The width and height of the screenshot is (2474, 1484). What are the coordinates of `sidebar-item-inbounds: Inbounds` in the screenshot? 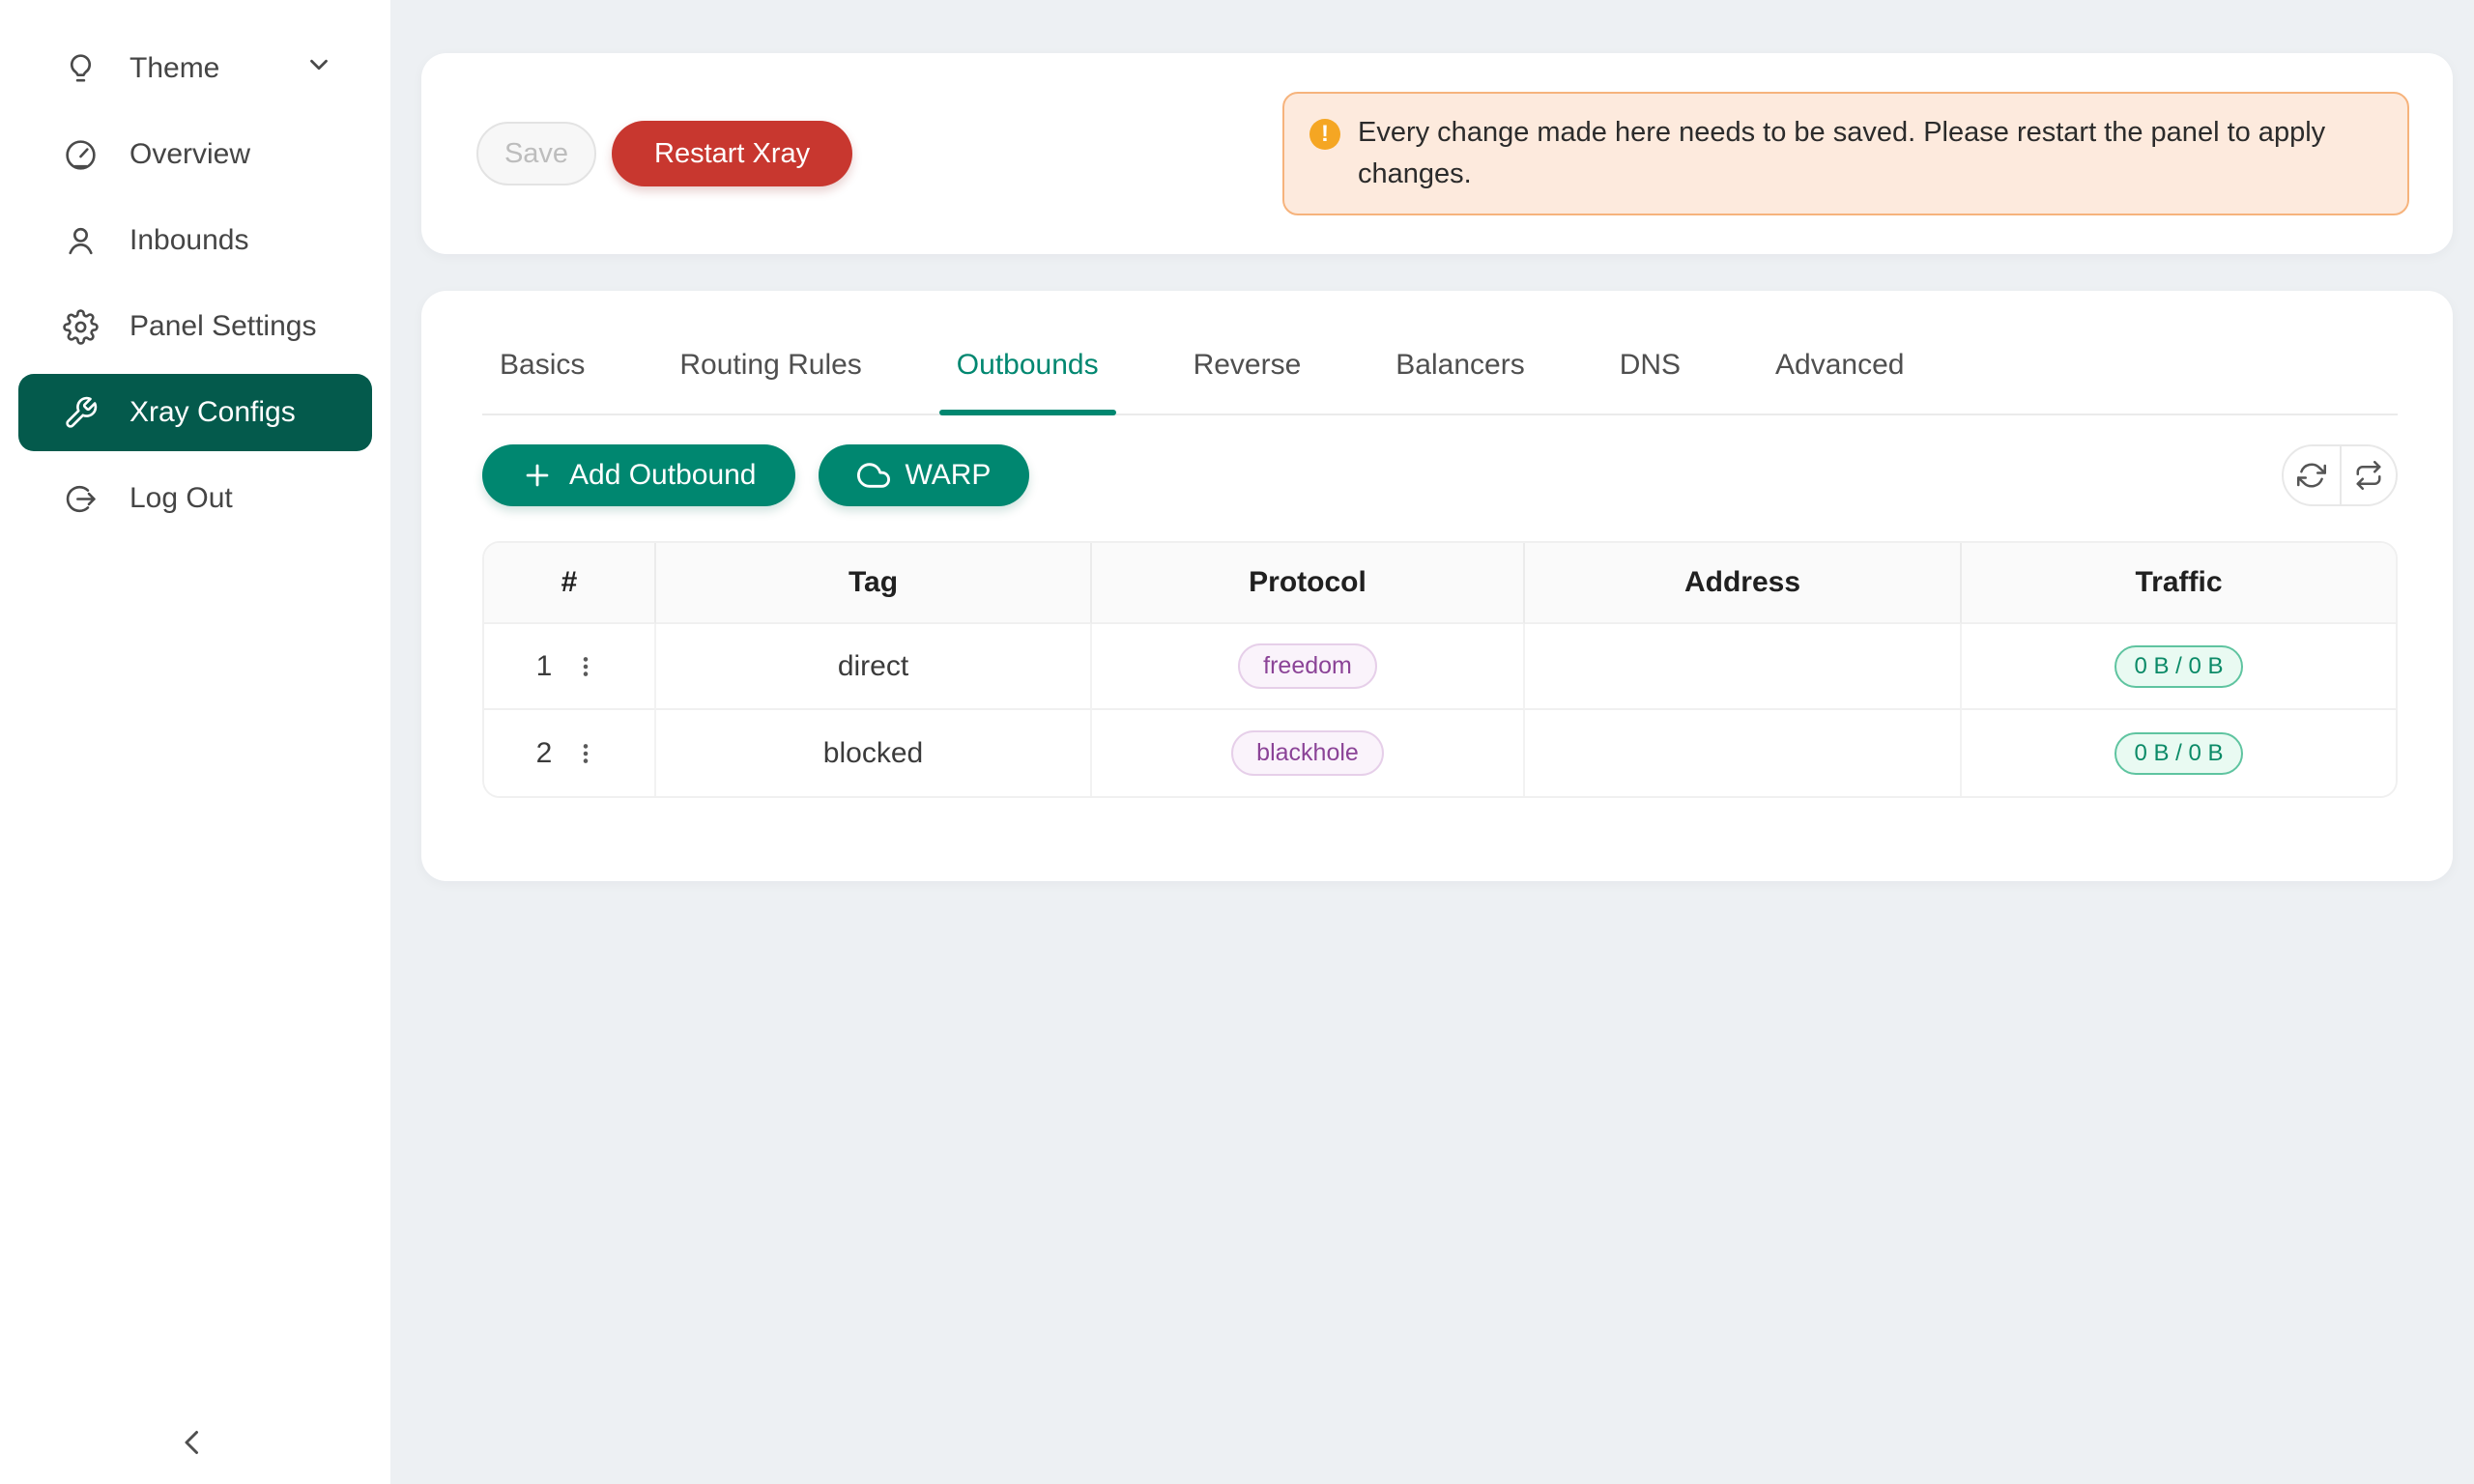 It's located at (195, 241).